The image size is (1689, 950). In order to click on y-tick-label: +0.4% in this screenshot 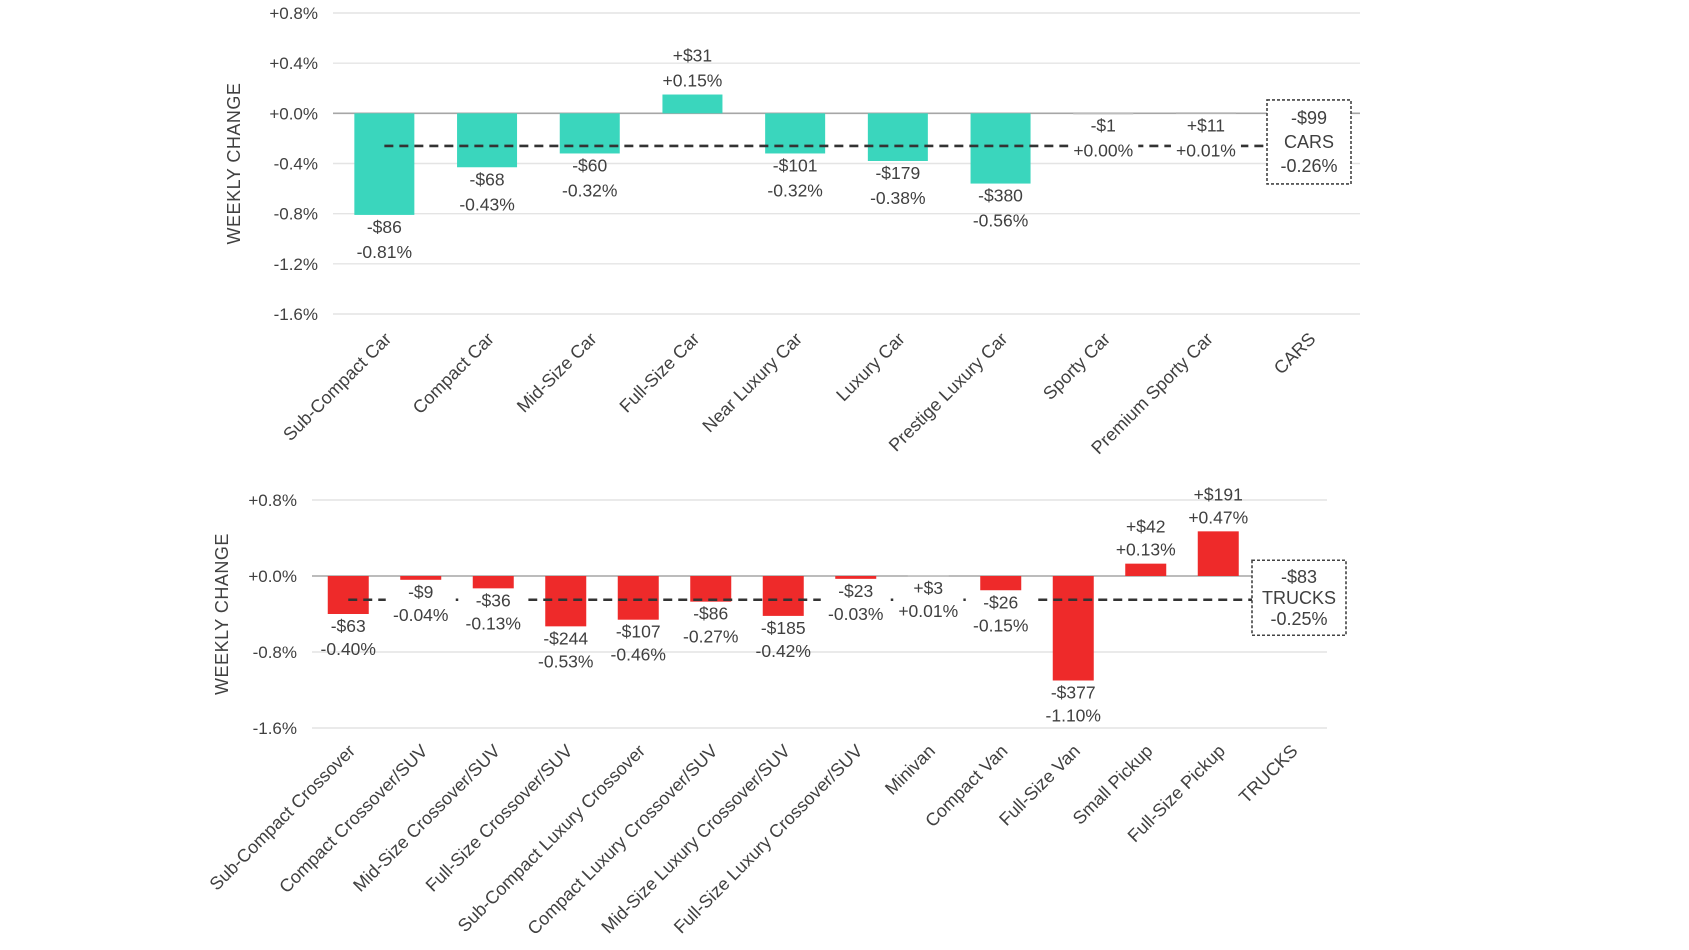, I will do `click(293, 63)`.